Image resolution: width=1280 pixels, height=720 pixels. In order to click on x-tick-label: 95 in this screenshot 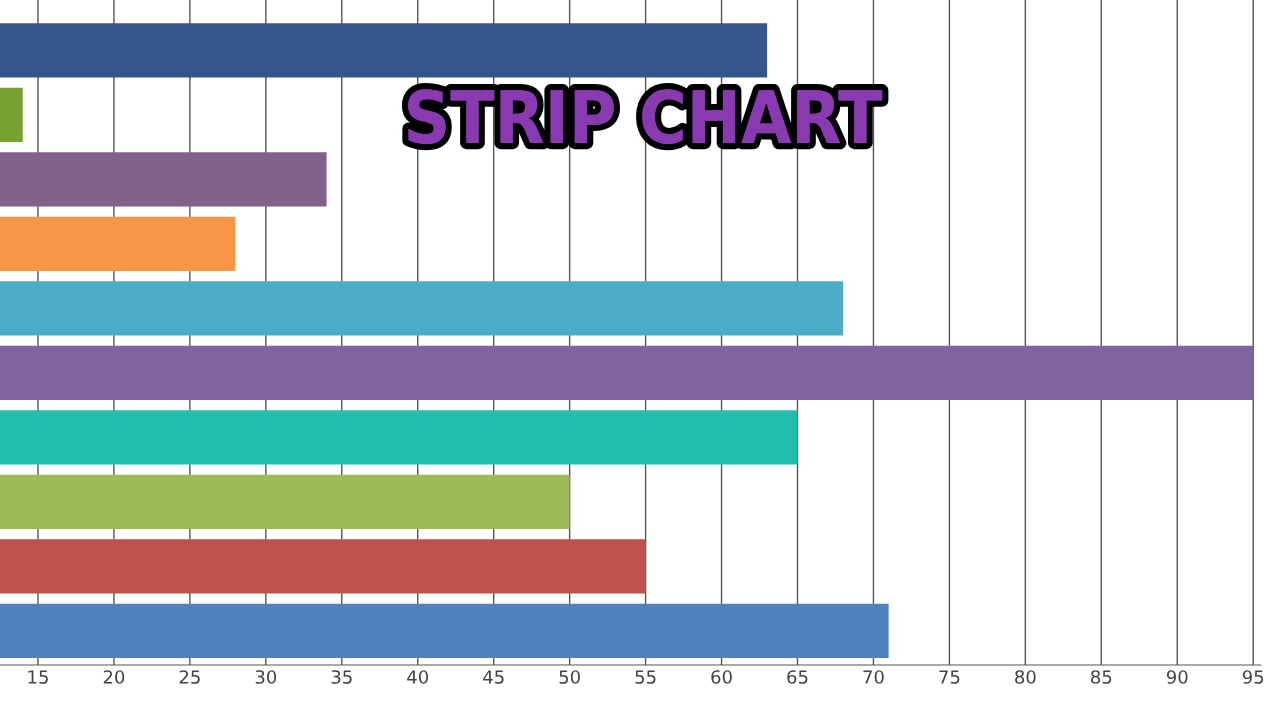, I will do `click(1253, 677)`.